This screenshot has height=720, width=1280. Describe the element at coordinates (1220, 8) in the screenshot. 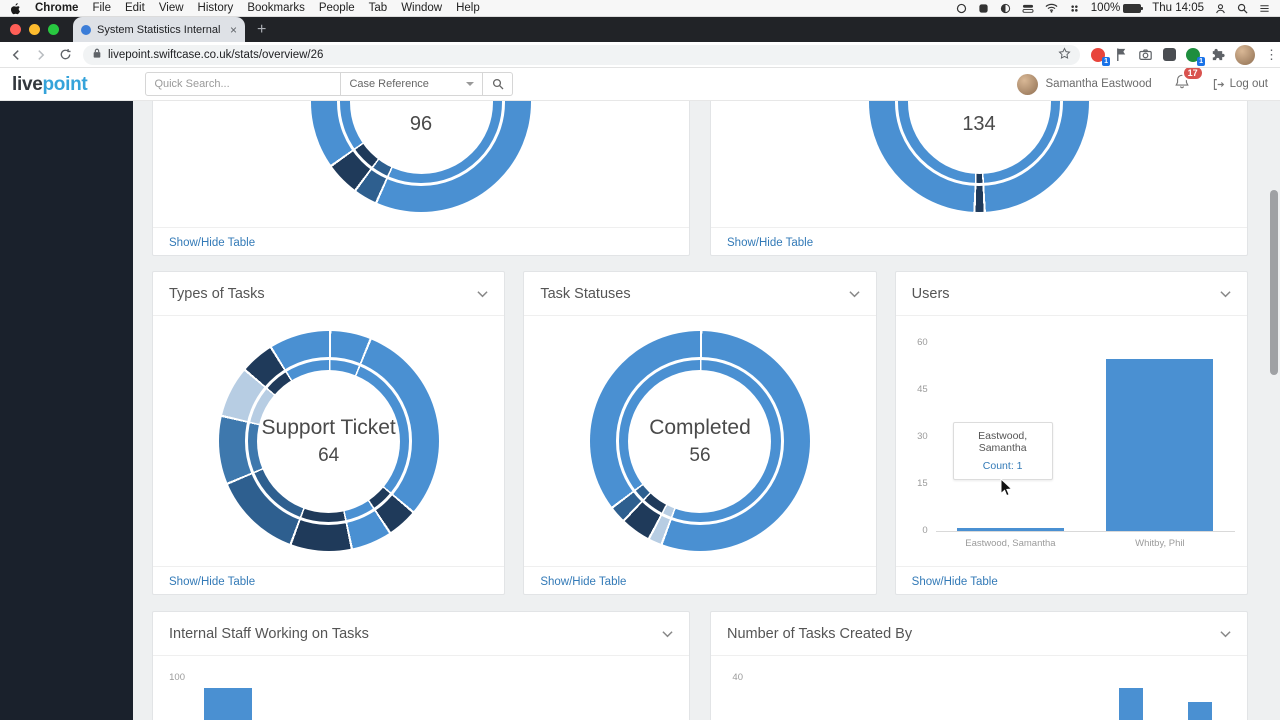

I see `user-menu-icon` at that location.